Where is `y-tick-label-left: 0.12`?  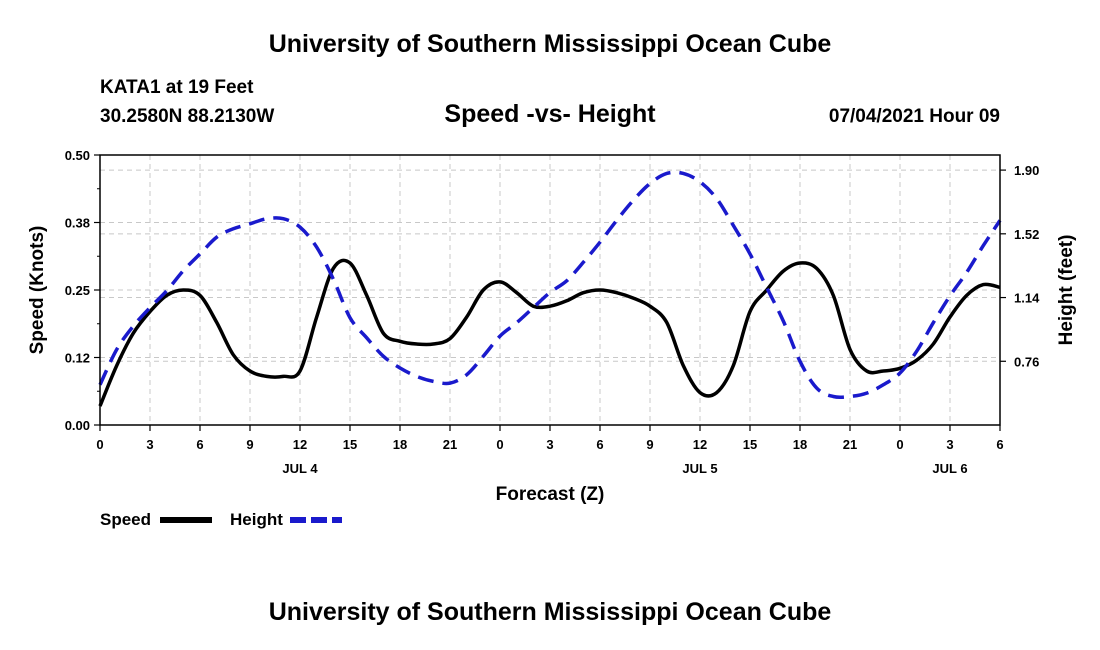
y-tick-label-left: 0.12 is located at coordinates (77, 358).